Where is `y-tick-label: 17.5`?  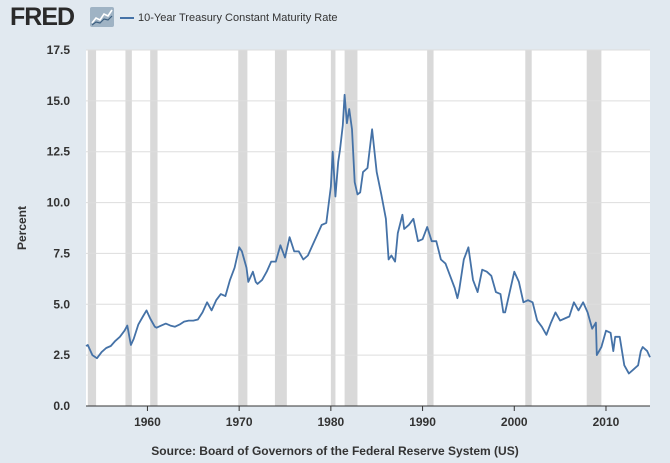
y-tick-label: 17.5 is located at coordinates (59, 50).